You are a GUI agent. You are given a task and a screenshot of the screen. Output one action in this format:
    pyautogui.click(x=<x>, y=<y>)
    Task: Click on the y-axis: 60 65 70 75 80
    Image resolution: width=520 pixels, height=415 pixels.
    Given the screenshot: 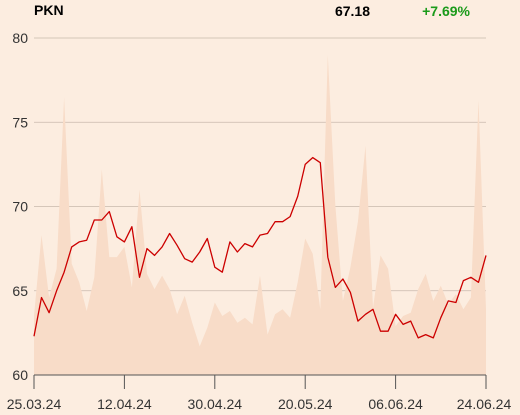 What is the action you would take?
    pyautogui.click(x=20, y=206)
    